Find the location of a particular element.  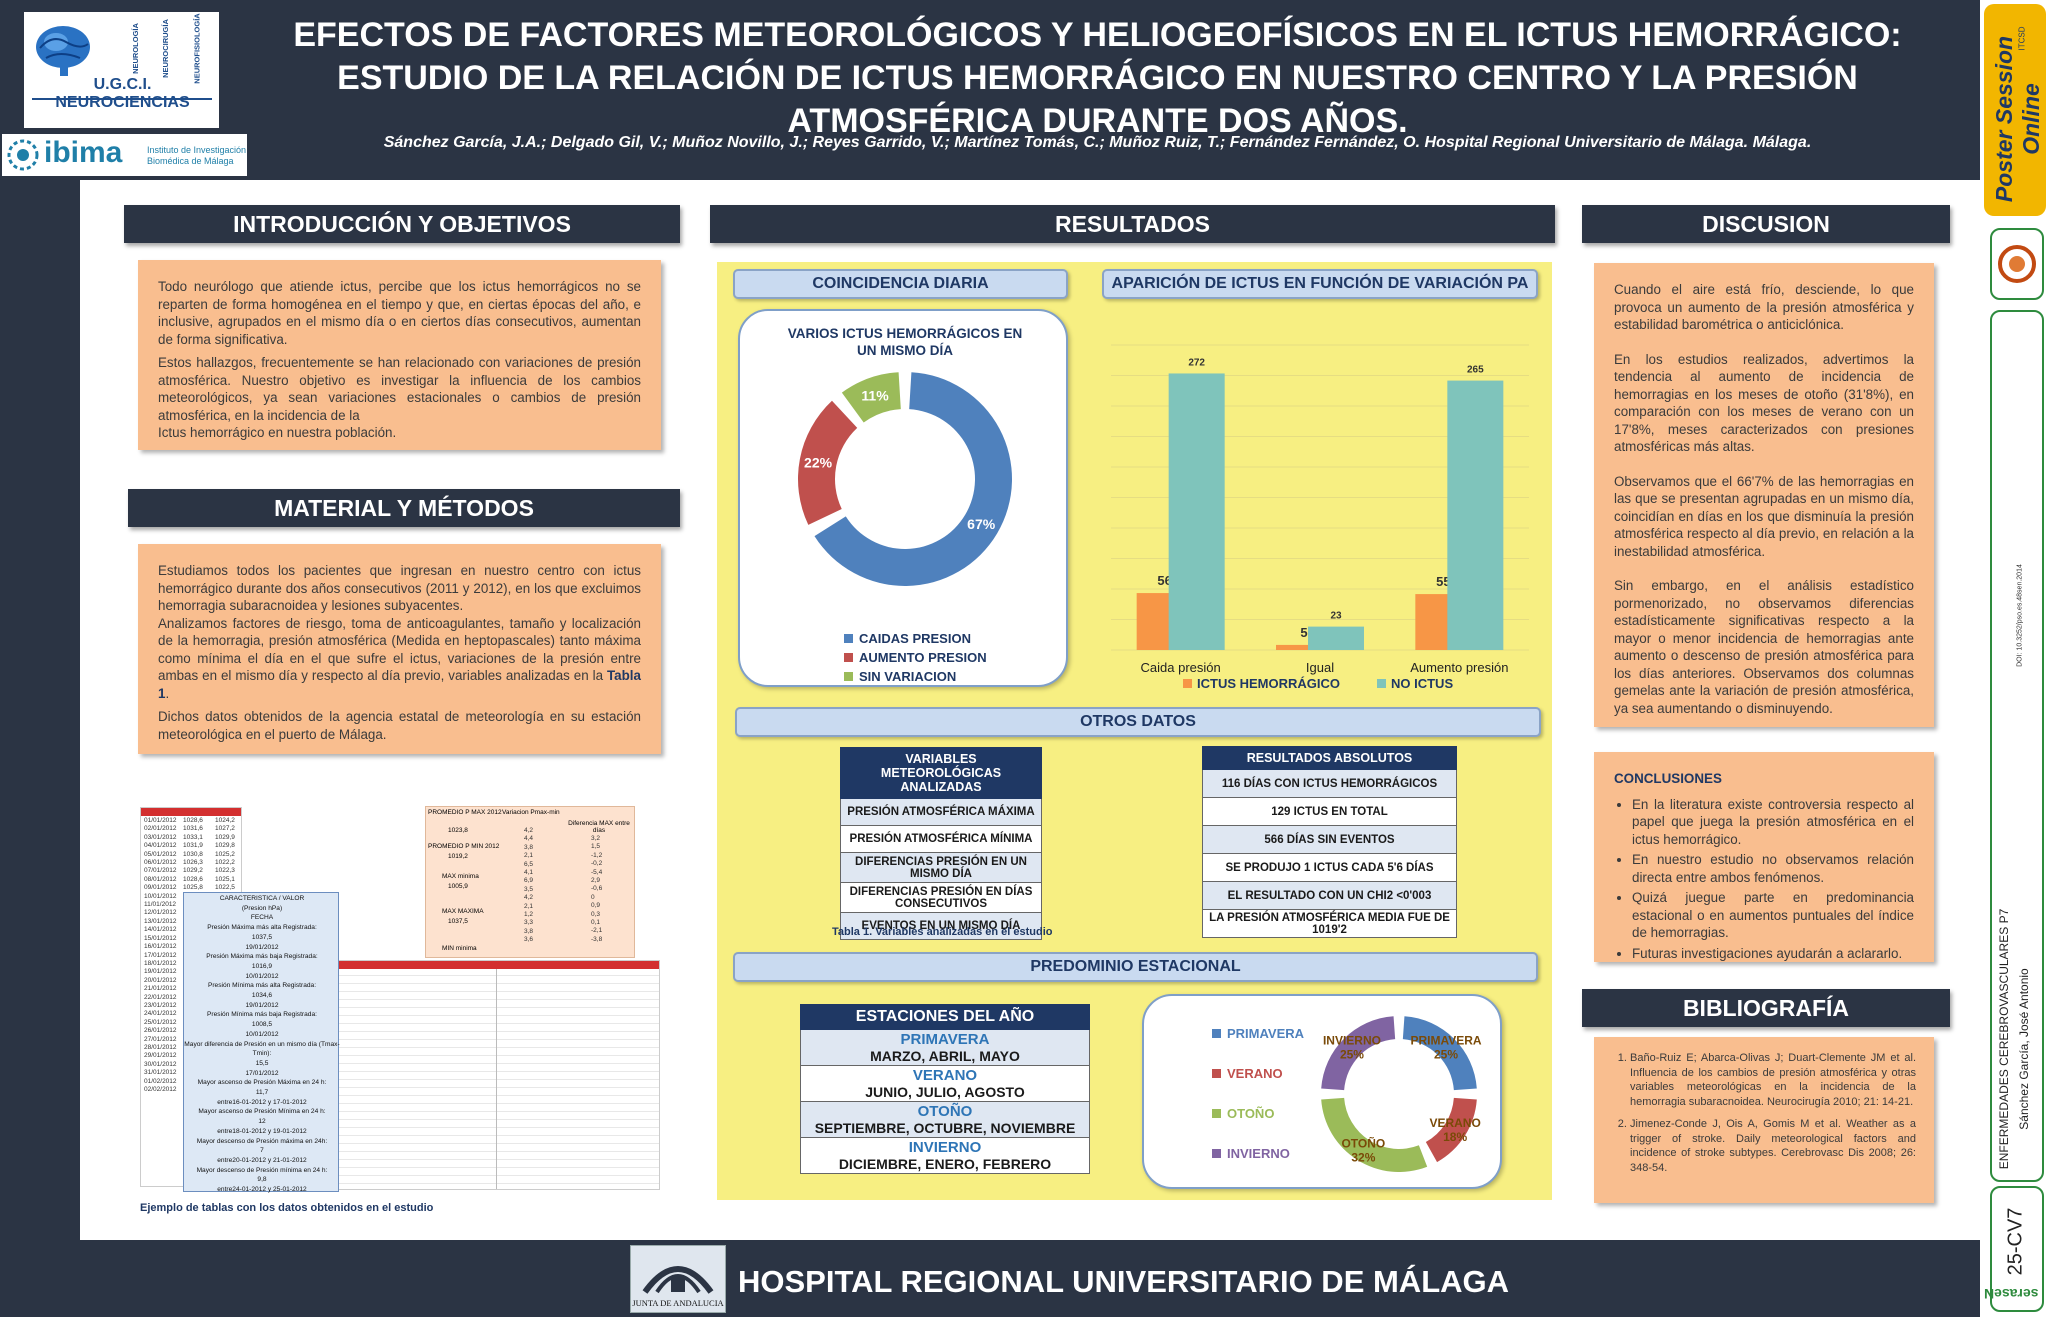

data-cell: 28/01/2012 is located at coordinates (160, 1047).